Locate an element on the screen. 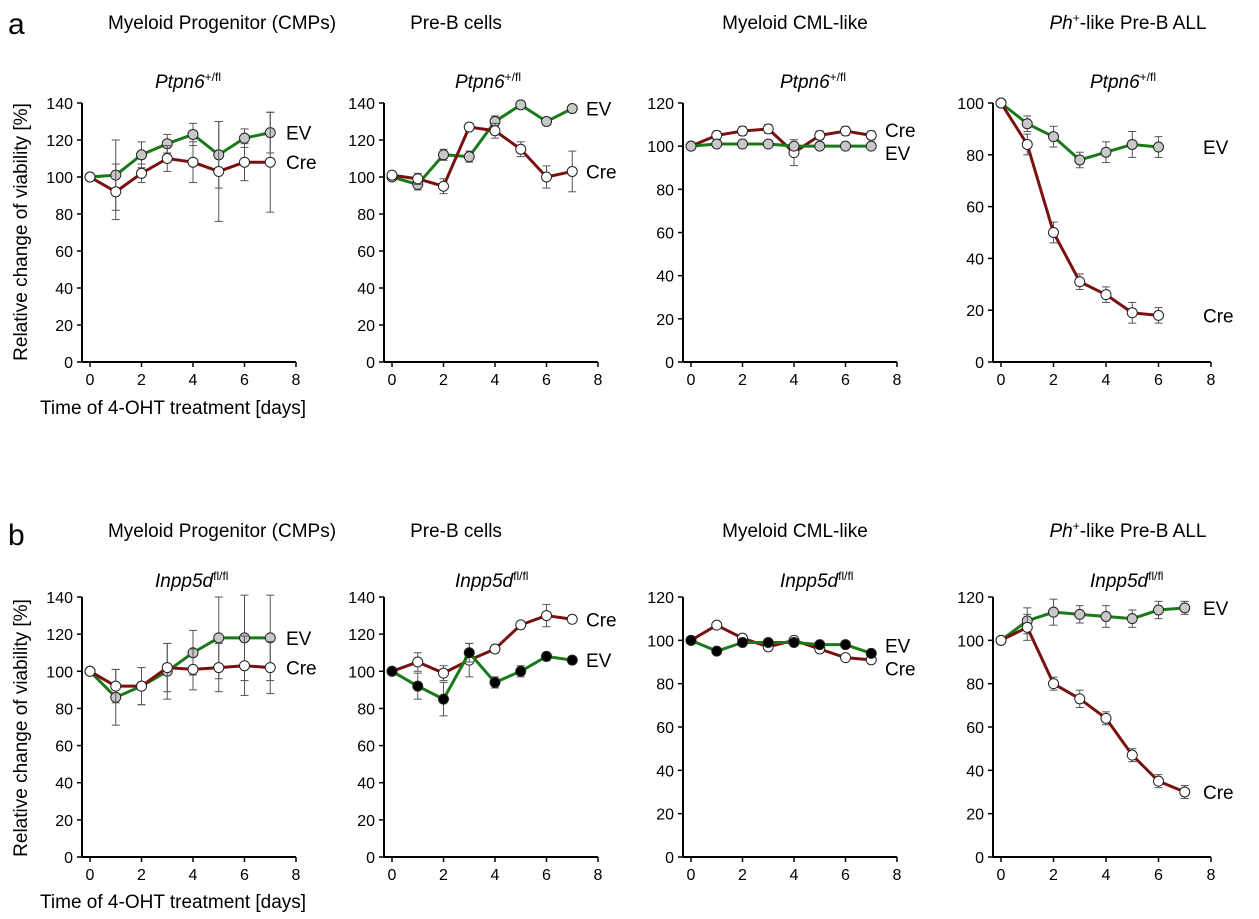 Image resolution: width=1259 pixels, height=919 pixels. column-title-segment: + is located at coordinates (1076, 526).